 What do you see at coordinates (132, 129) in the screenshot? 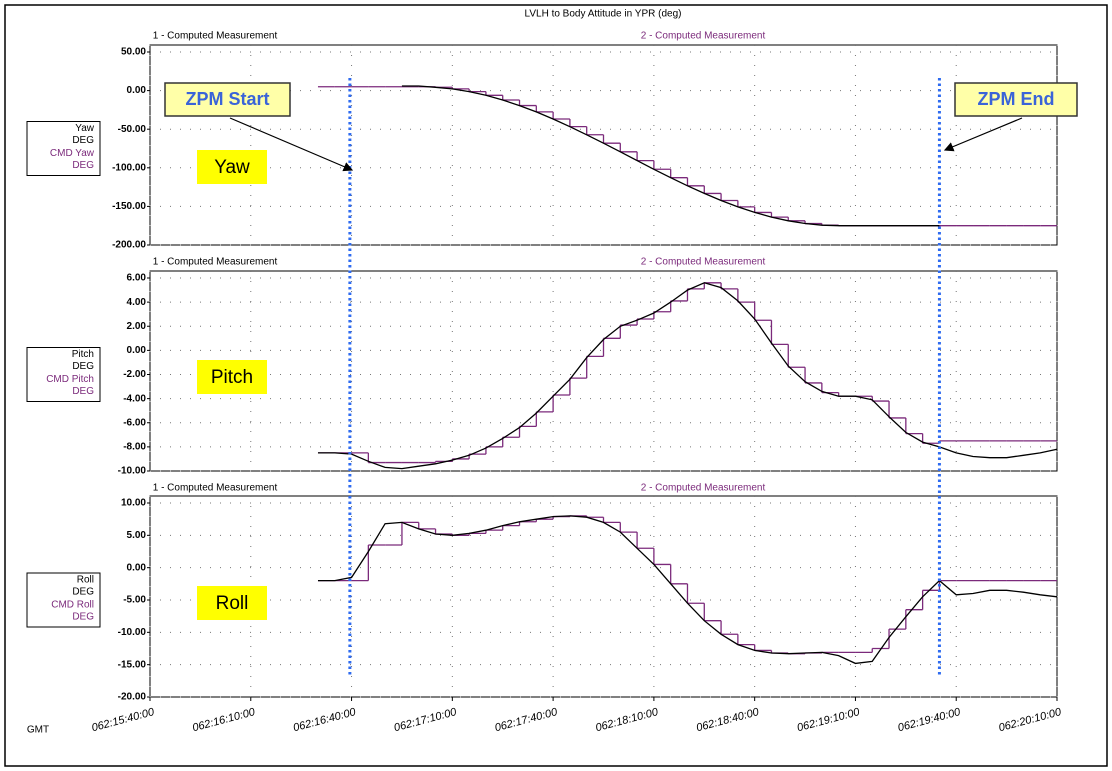
I see `y-tick-label: -50.00` at bounding box center [132, 129].